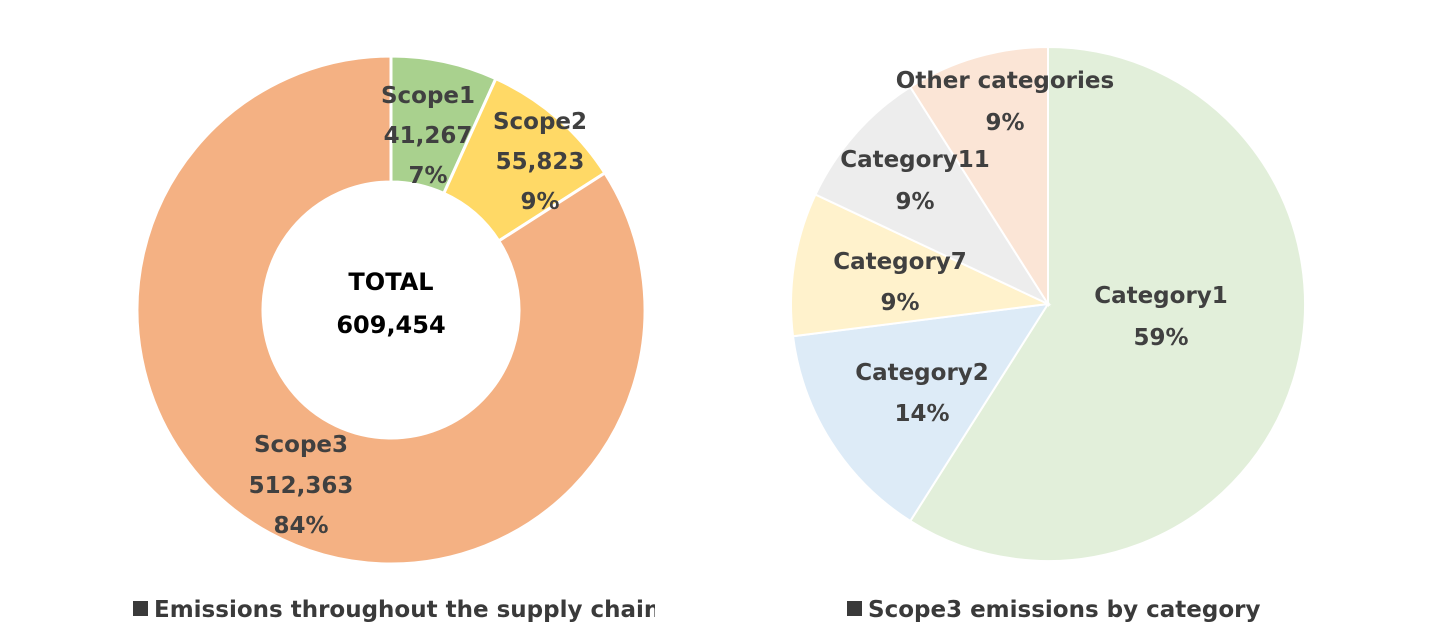 The height and width of the screenshot is (632, 1441). Describe the element at coordinates (301, 445) in the screenshot. I see `donut-label-scope3: Scope3` at that location.